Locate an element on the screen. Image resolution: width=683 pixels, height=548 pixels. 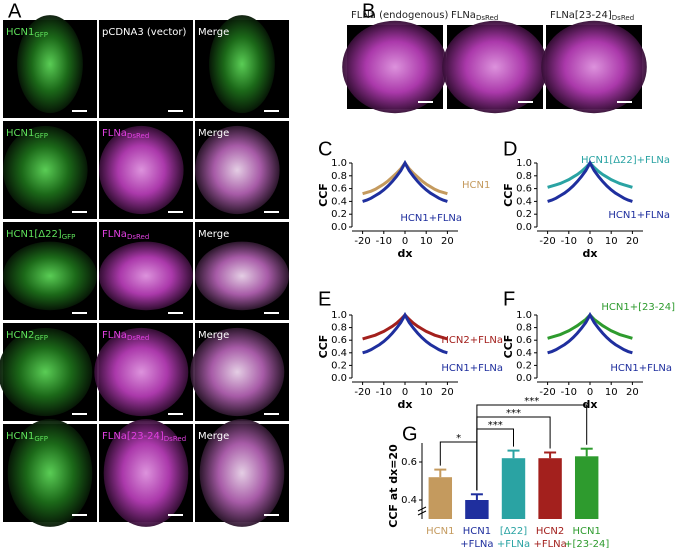
y-tick-label: 1.0 is located at coordinates (524, 163).